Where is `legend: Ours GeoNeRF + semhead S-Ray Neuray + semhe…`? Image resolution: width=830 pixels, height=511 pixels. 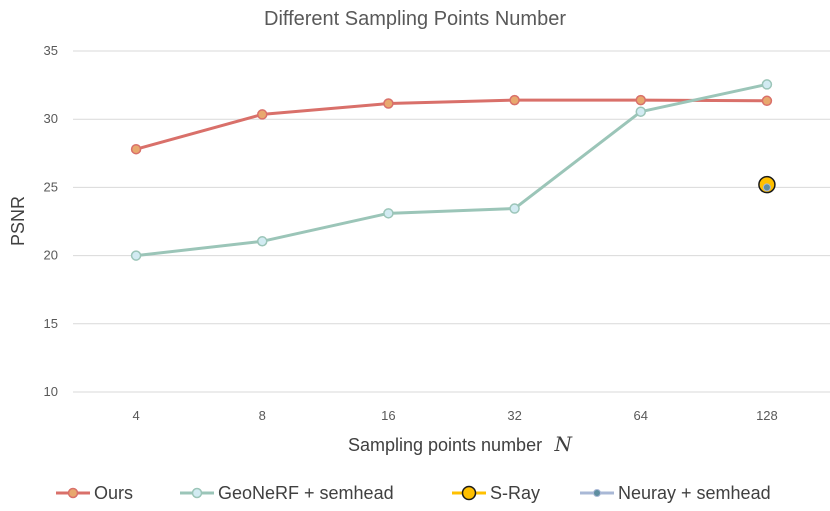
legend: Ours GeoNeRF + semhead S-Ray Neuray + semhe… is located at coordinates (413, 493).